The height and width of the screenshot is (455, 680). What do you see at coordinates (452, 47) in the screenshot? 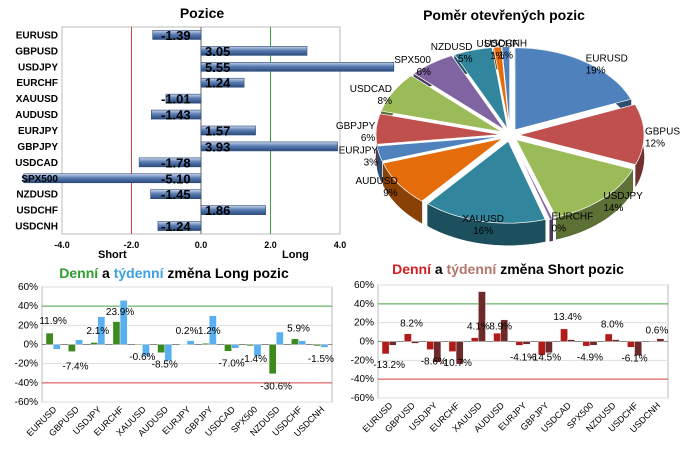
I see `pie-label-name: NZDUSD` at bounding box center [452, 47].